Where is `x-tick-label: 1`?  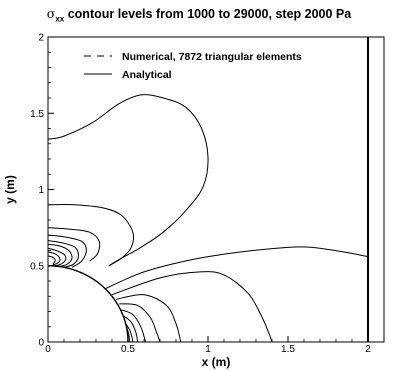
x-tick-label: 1 is located at coordinates (208, 349).